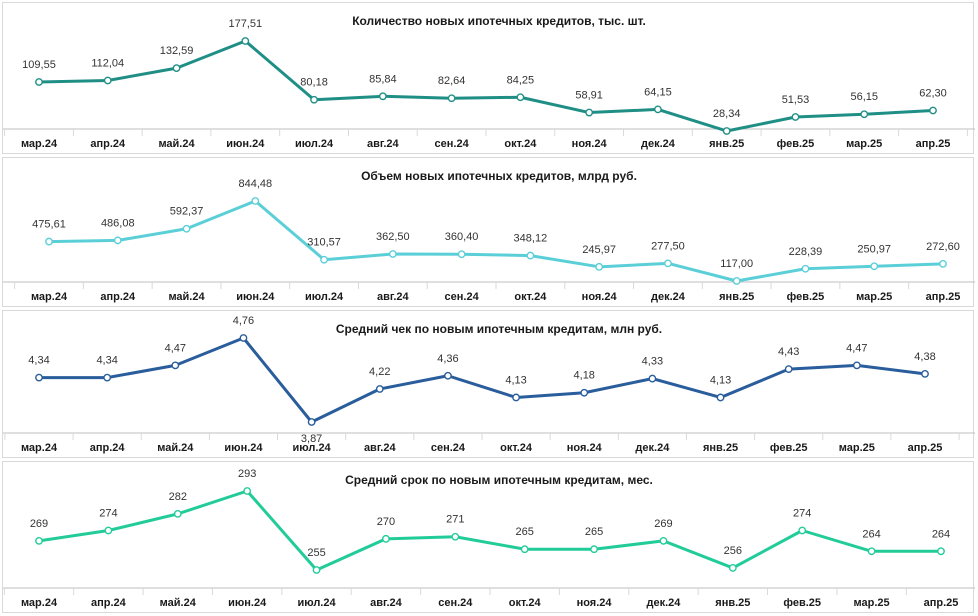 This screenshot has width=978, height=616. Describe the element at coordinates (595, 603) in the screenshot. I see `x-tick-label: ноя.24` at that location.